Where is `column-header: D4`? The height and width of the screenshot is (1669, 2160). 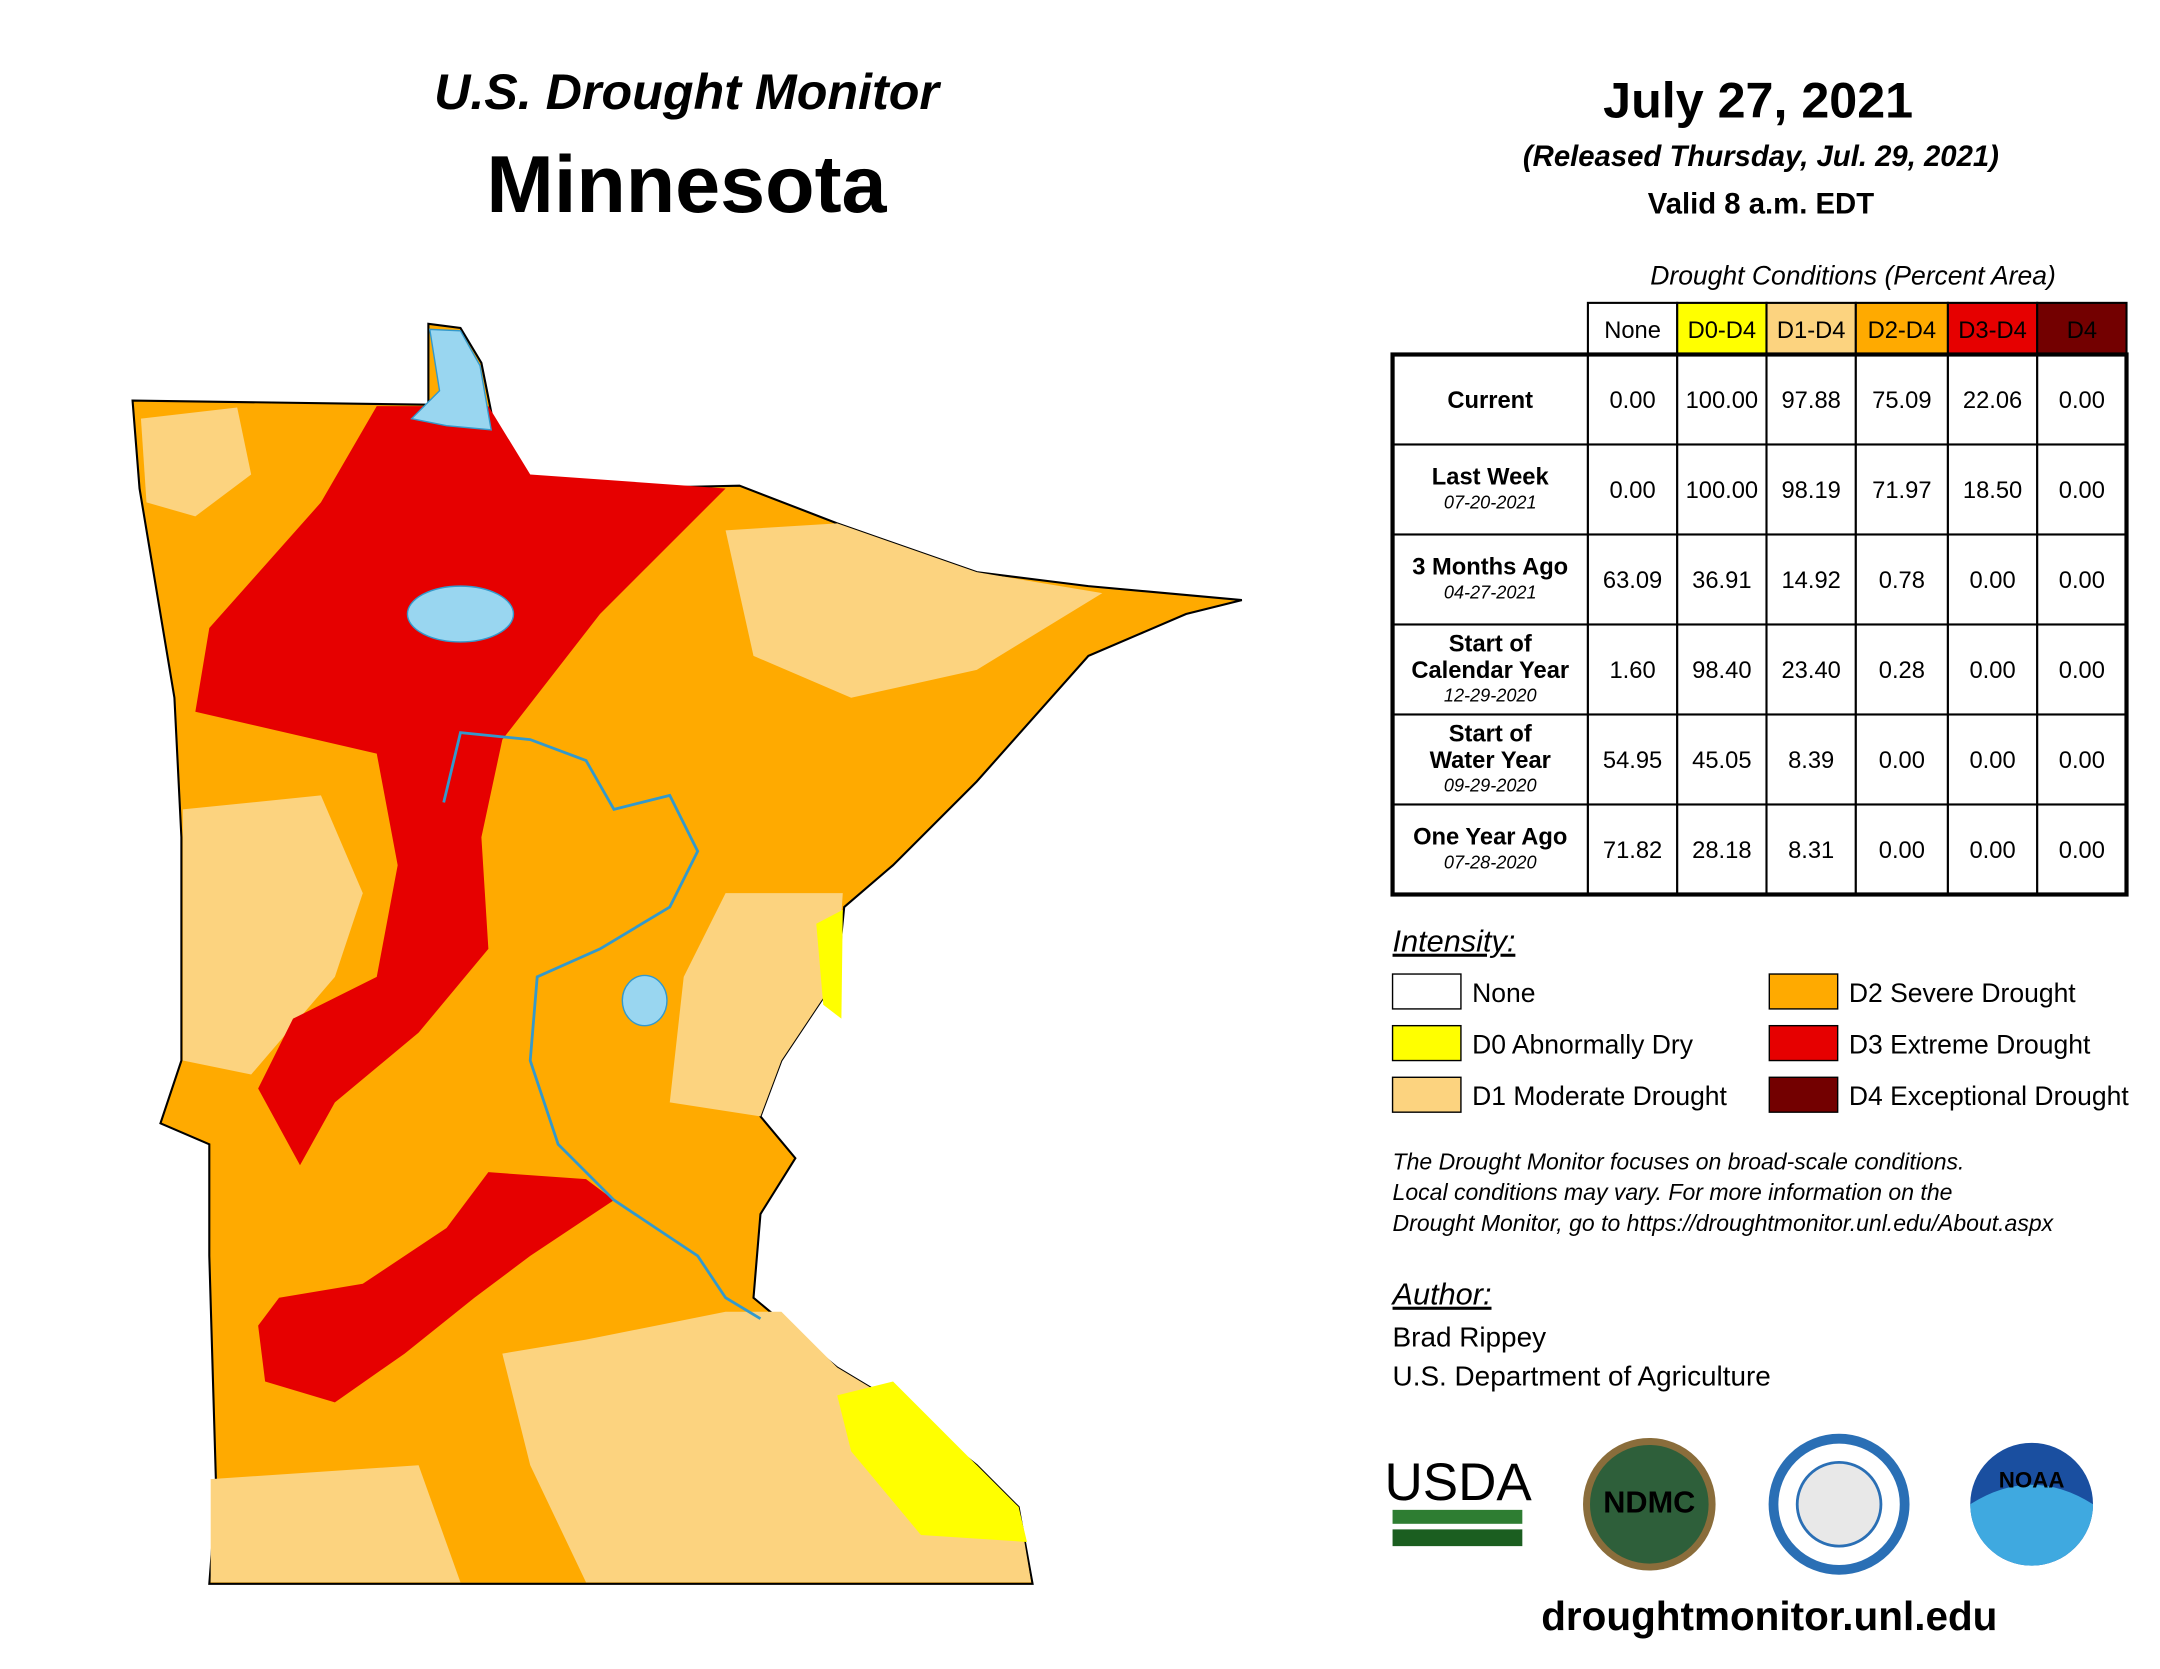
column-header: D4 is located at coordinates (2082, 331).